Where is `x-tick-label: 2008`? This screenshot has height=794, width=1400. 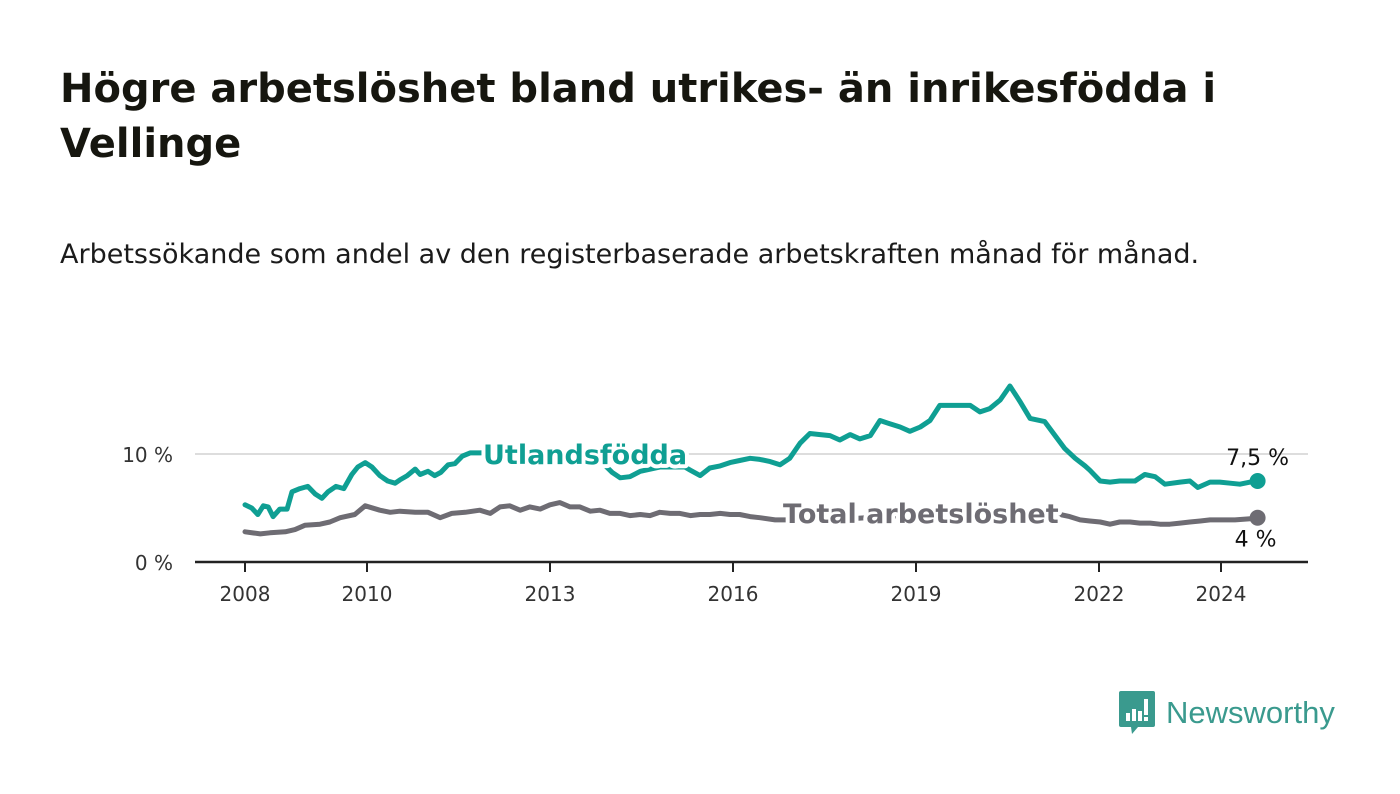 x-tick-label: 2008 is located at coordinates (245, 594).